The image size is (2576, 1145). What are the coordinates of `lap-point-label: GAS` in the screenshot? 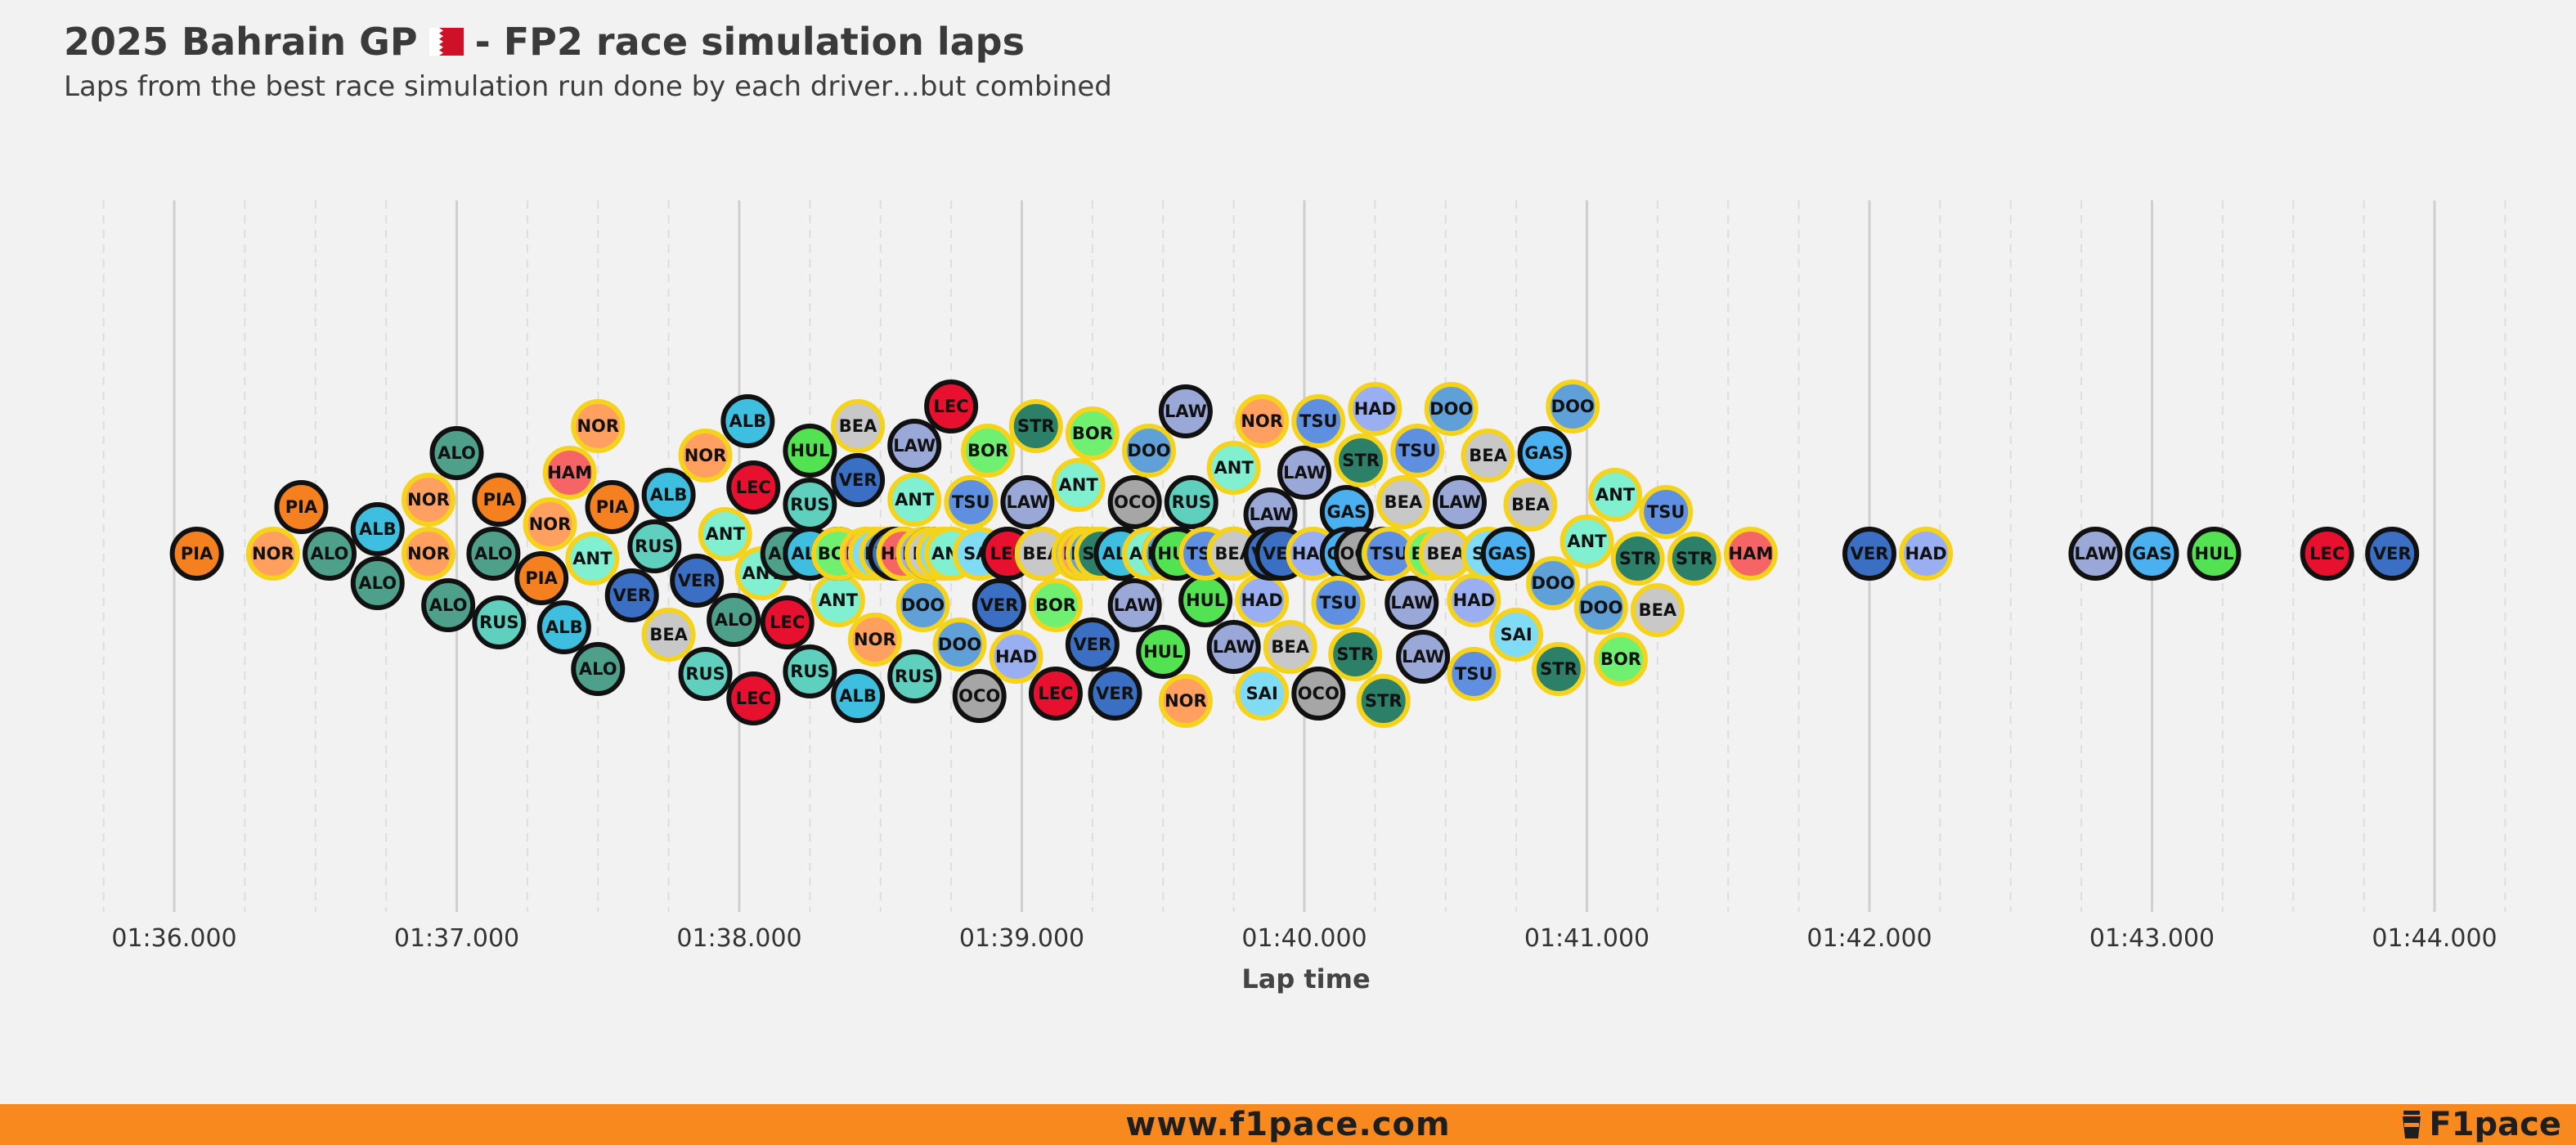 It's located at (1544, 453).